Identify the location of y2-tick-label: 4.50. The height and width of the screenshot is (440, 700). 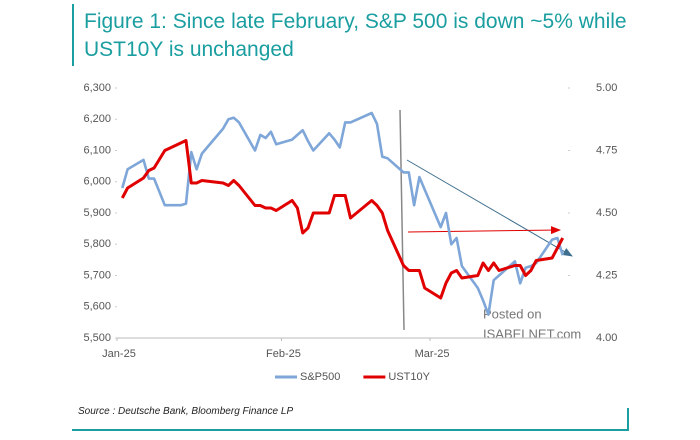
(606, 213).